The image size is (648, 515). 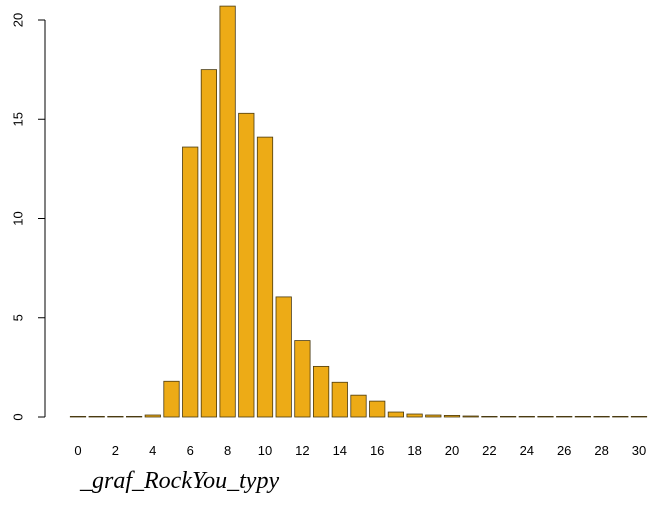 What do you see at coordinates (152, 450) in the screenshot?
I see `x-tick-label: 4` at bounding box center [152, 450].